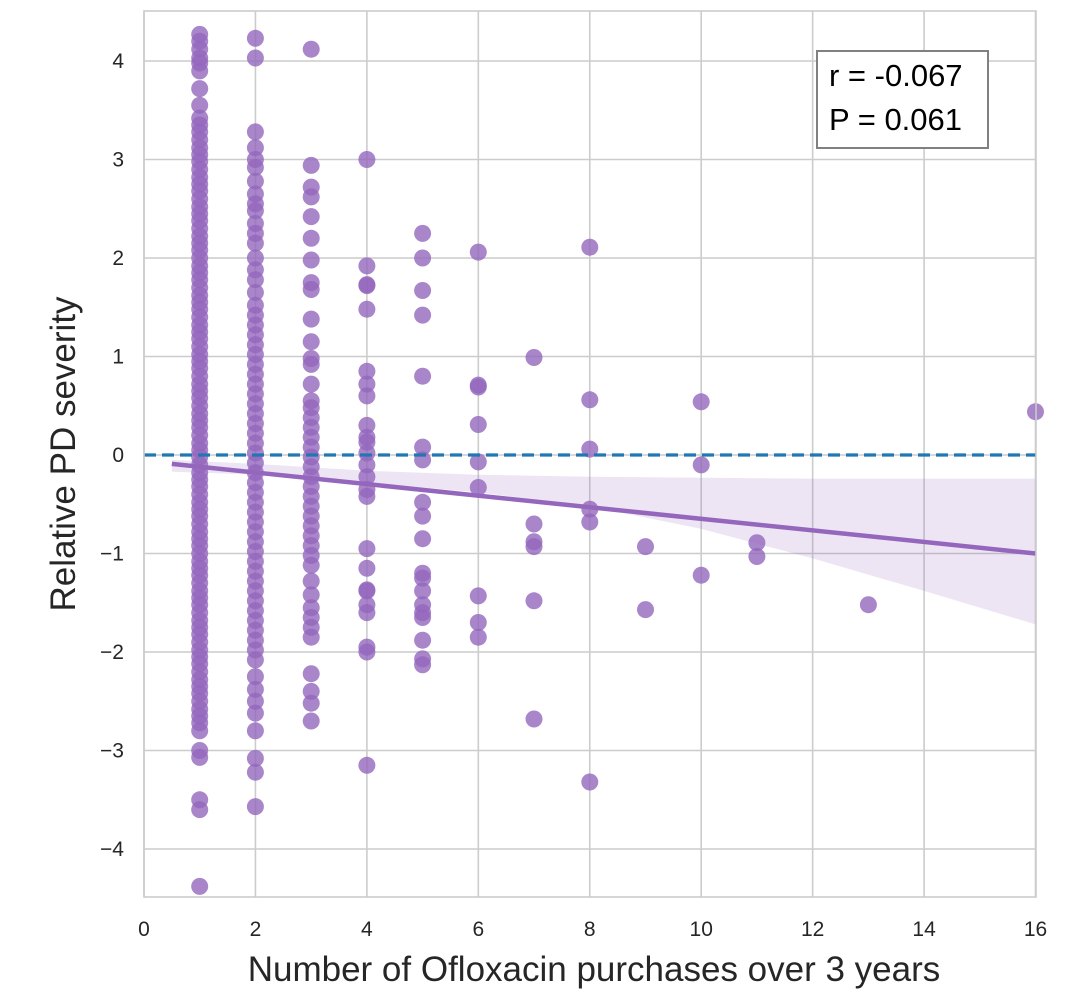  Describe the element at coordinates (478, 929) in the screenshot. I see `x-tick-label: 6` at that location.